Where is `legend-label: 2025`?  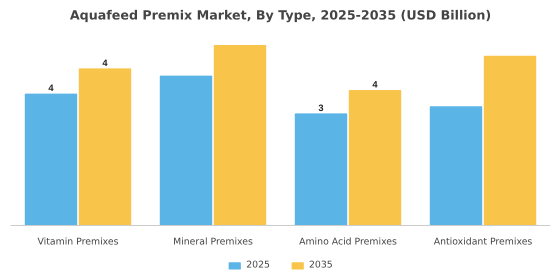
legend-label: 2025 is located at coordinates (258, 265).